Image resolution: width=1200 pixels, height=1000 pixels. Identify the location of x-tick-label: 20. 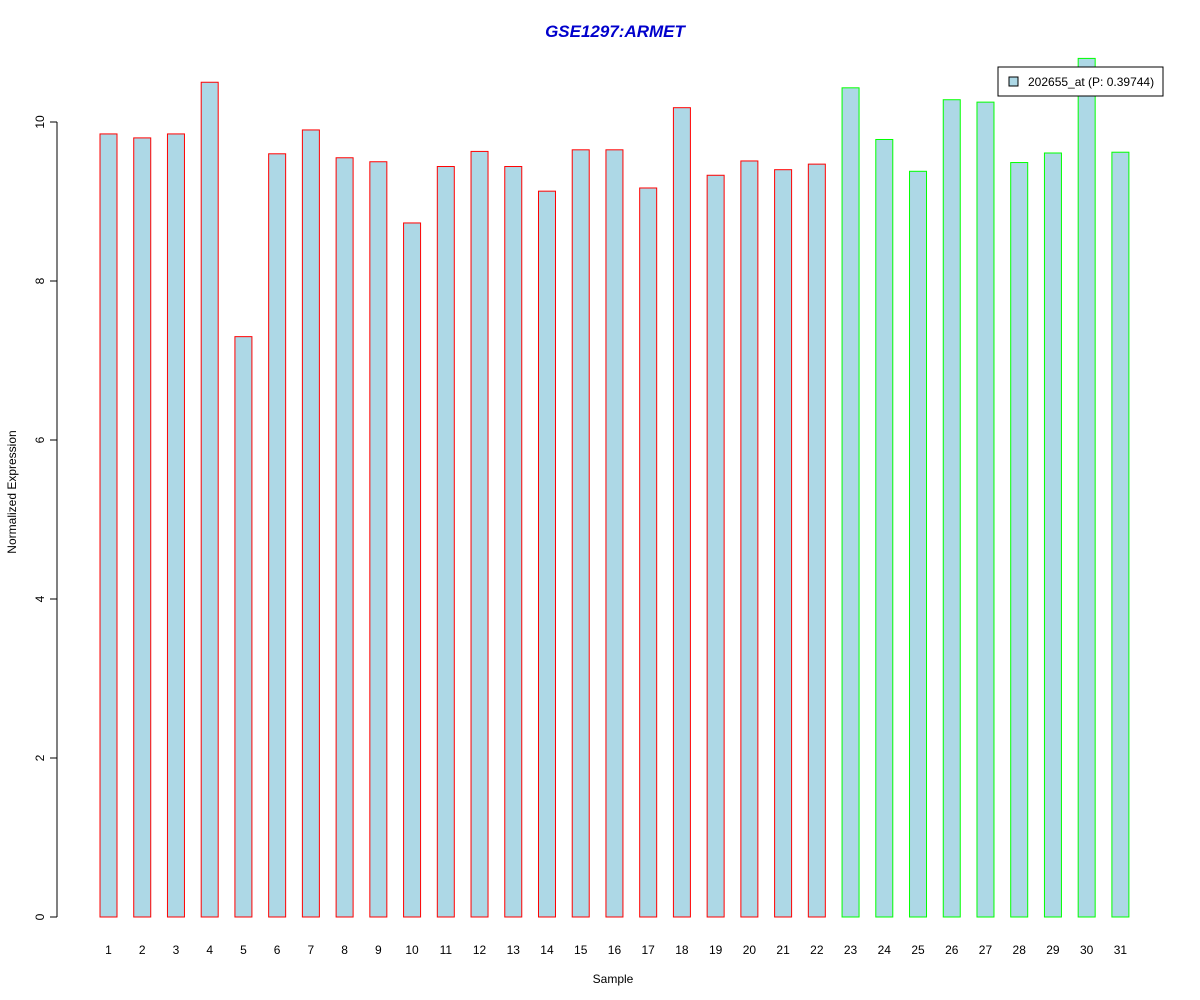
(750, 950).